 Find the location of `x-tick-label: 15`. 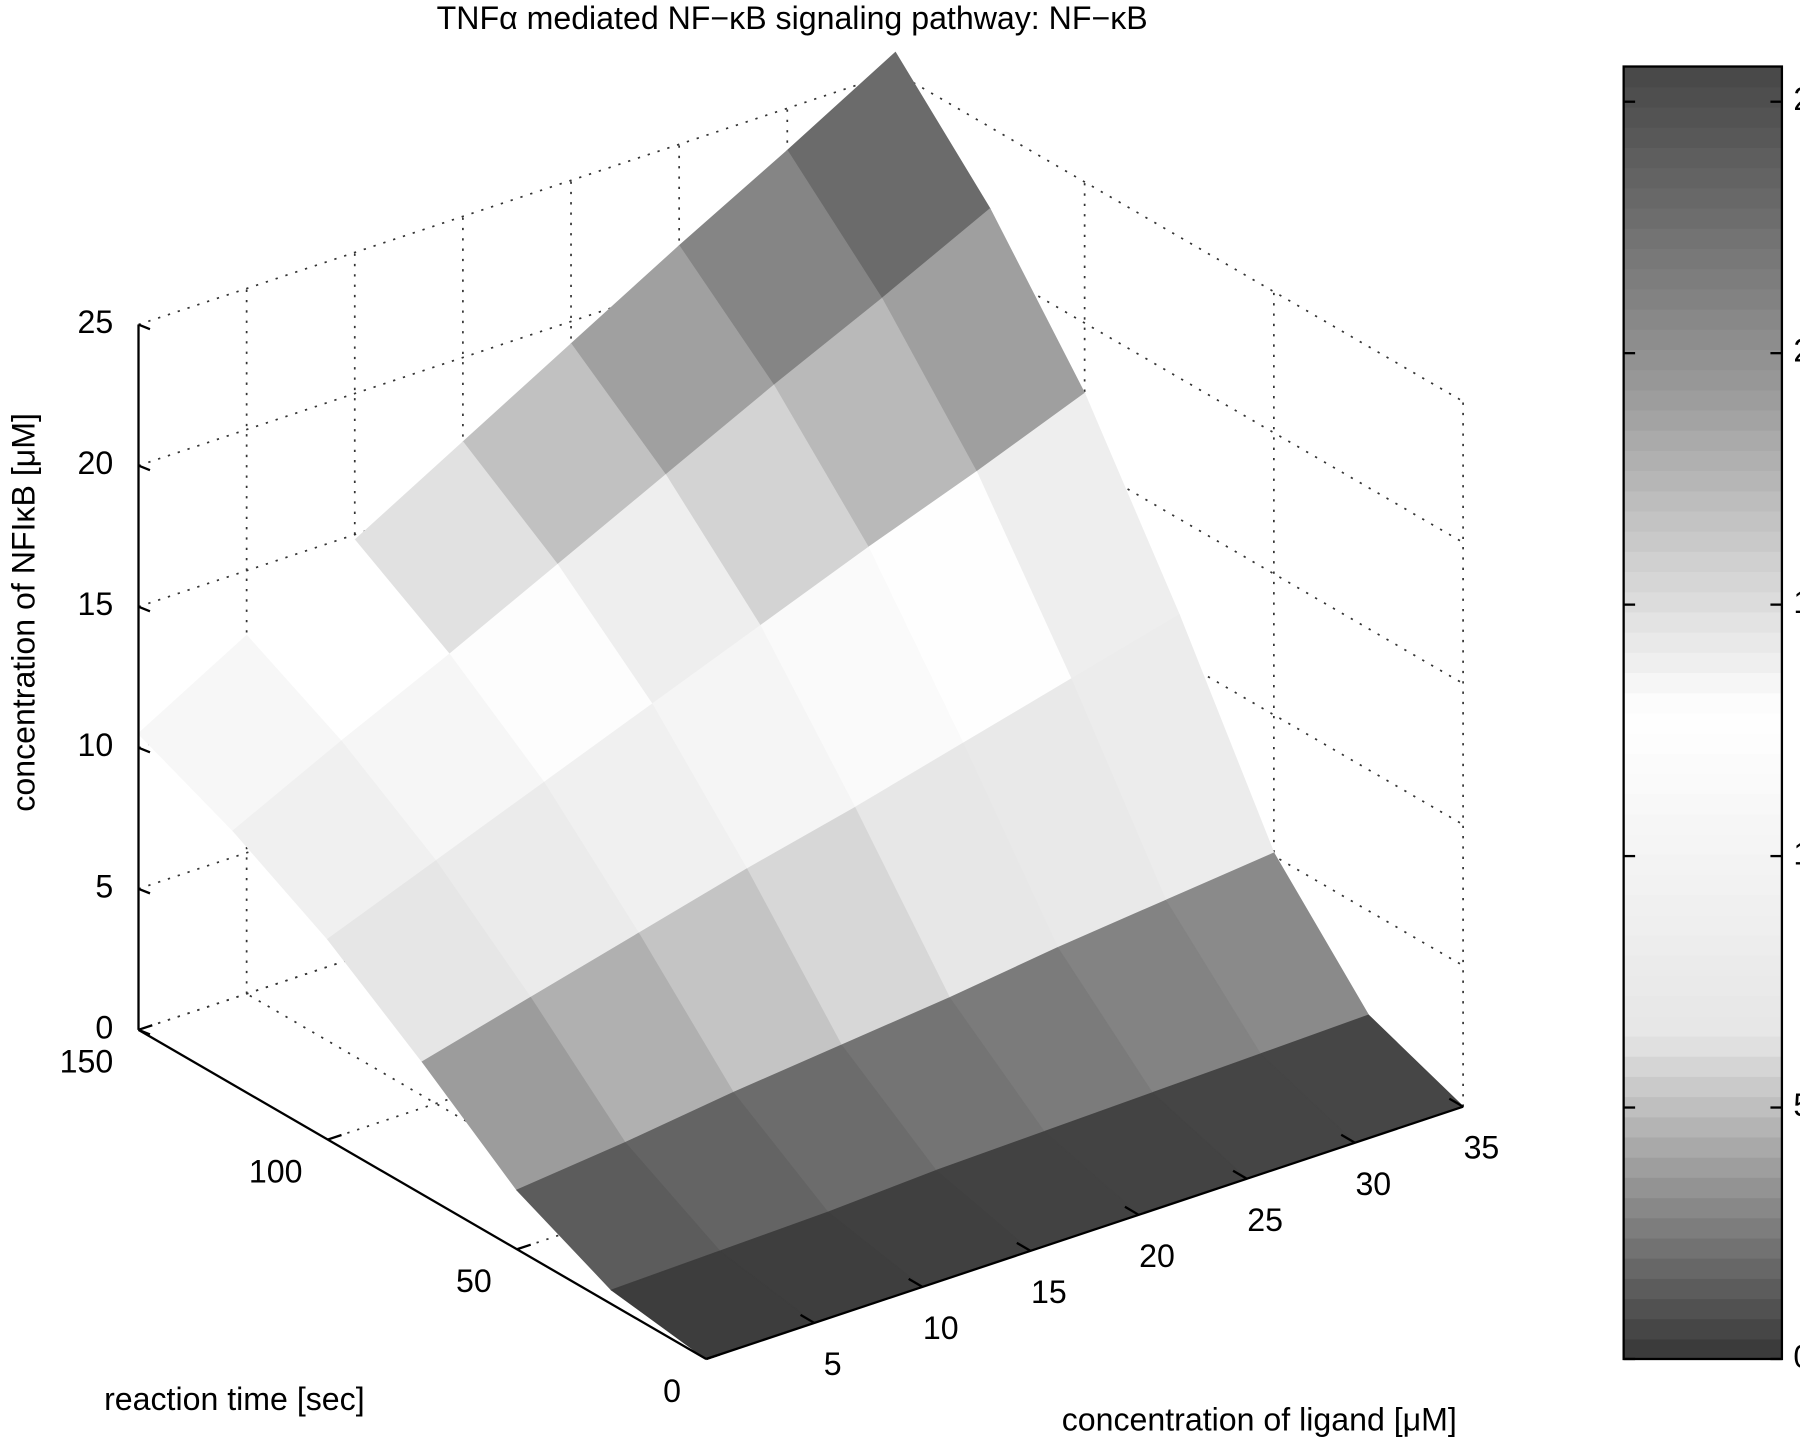

x-tick-label: 15 is located at coordinates (1049, 1292).